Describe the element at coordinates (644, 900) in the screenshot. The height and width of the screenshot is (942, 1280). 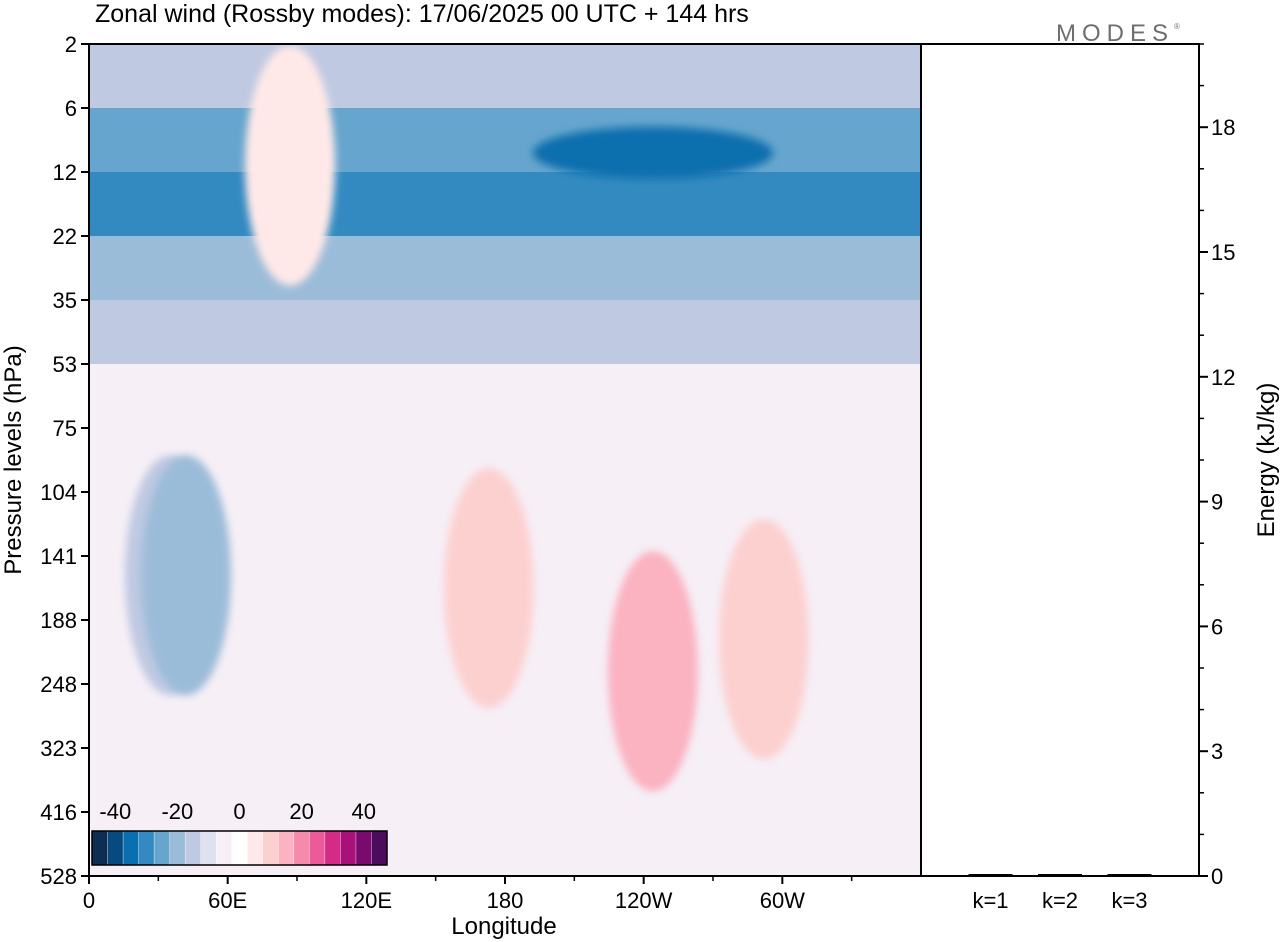
I see `longitude-tick-label: 120W` at that location.